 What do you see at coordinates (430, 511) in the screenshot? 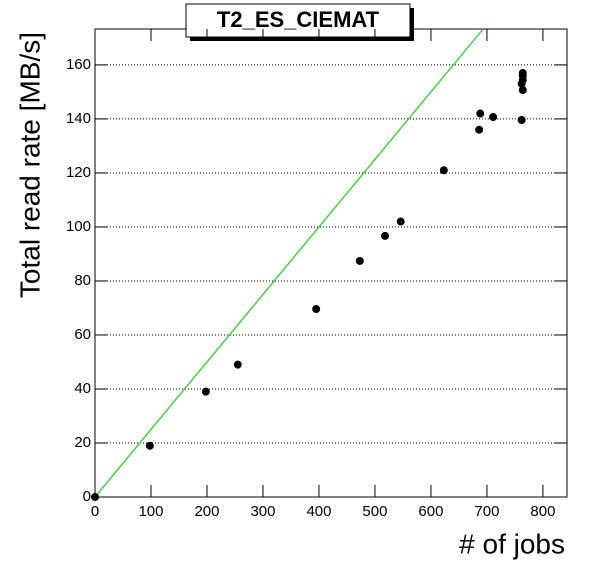
I see `x-tick-label: 600` at bounding box center [430, 511].